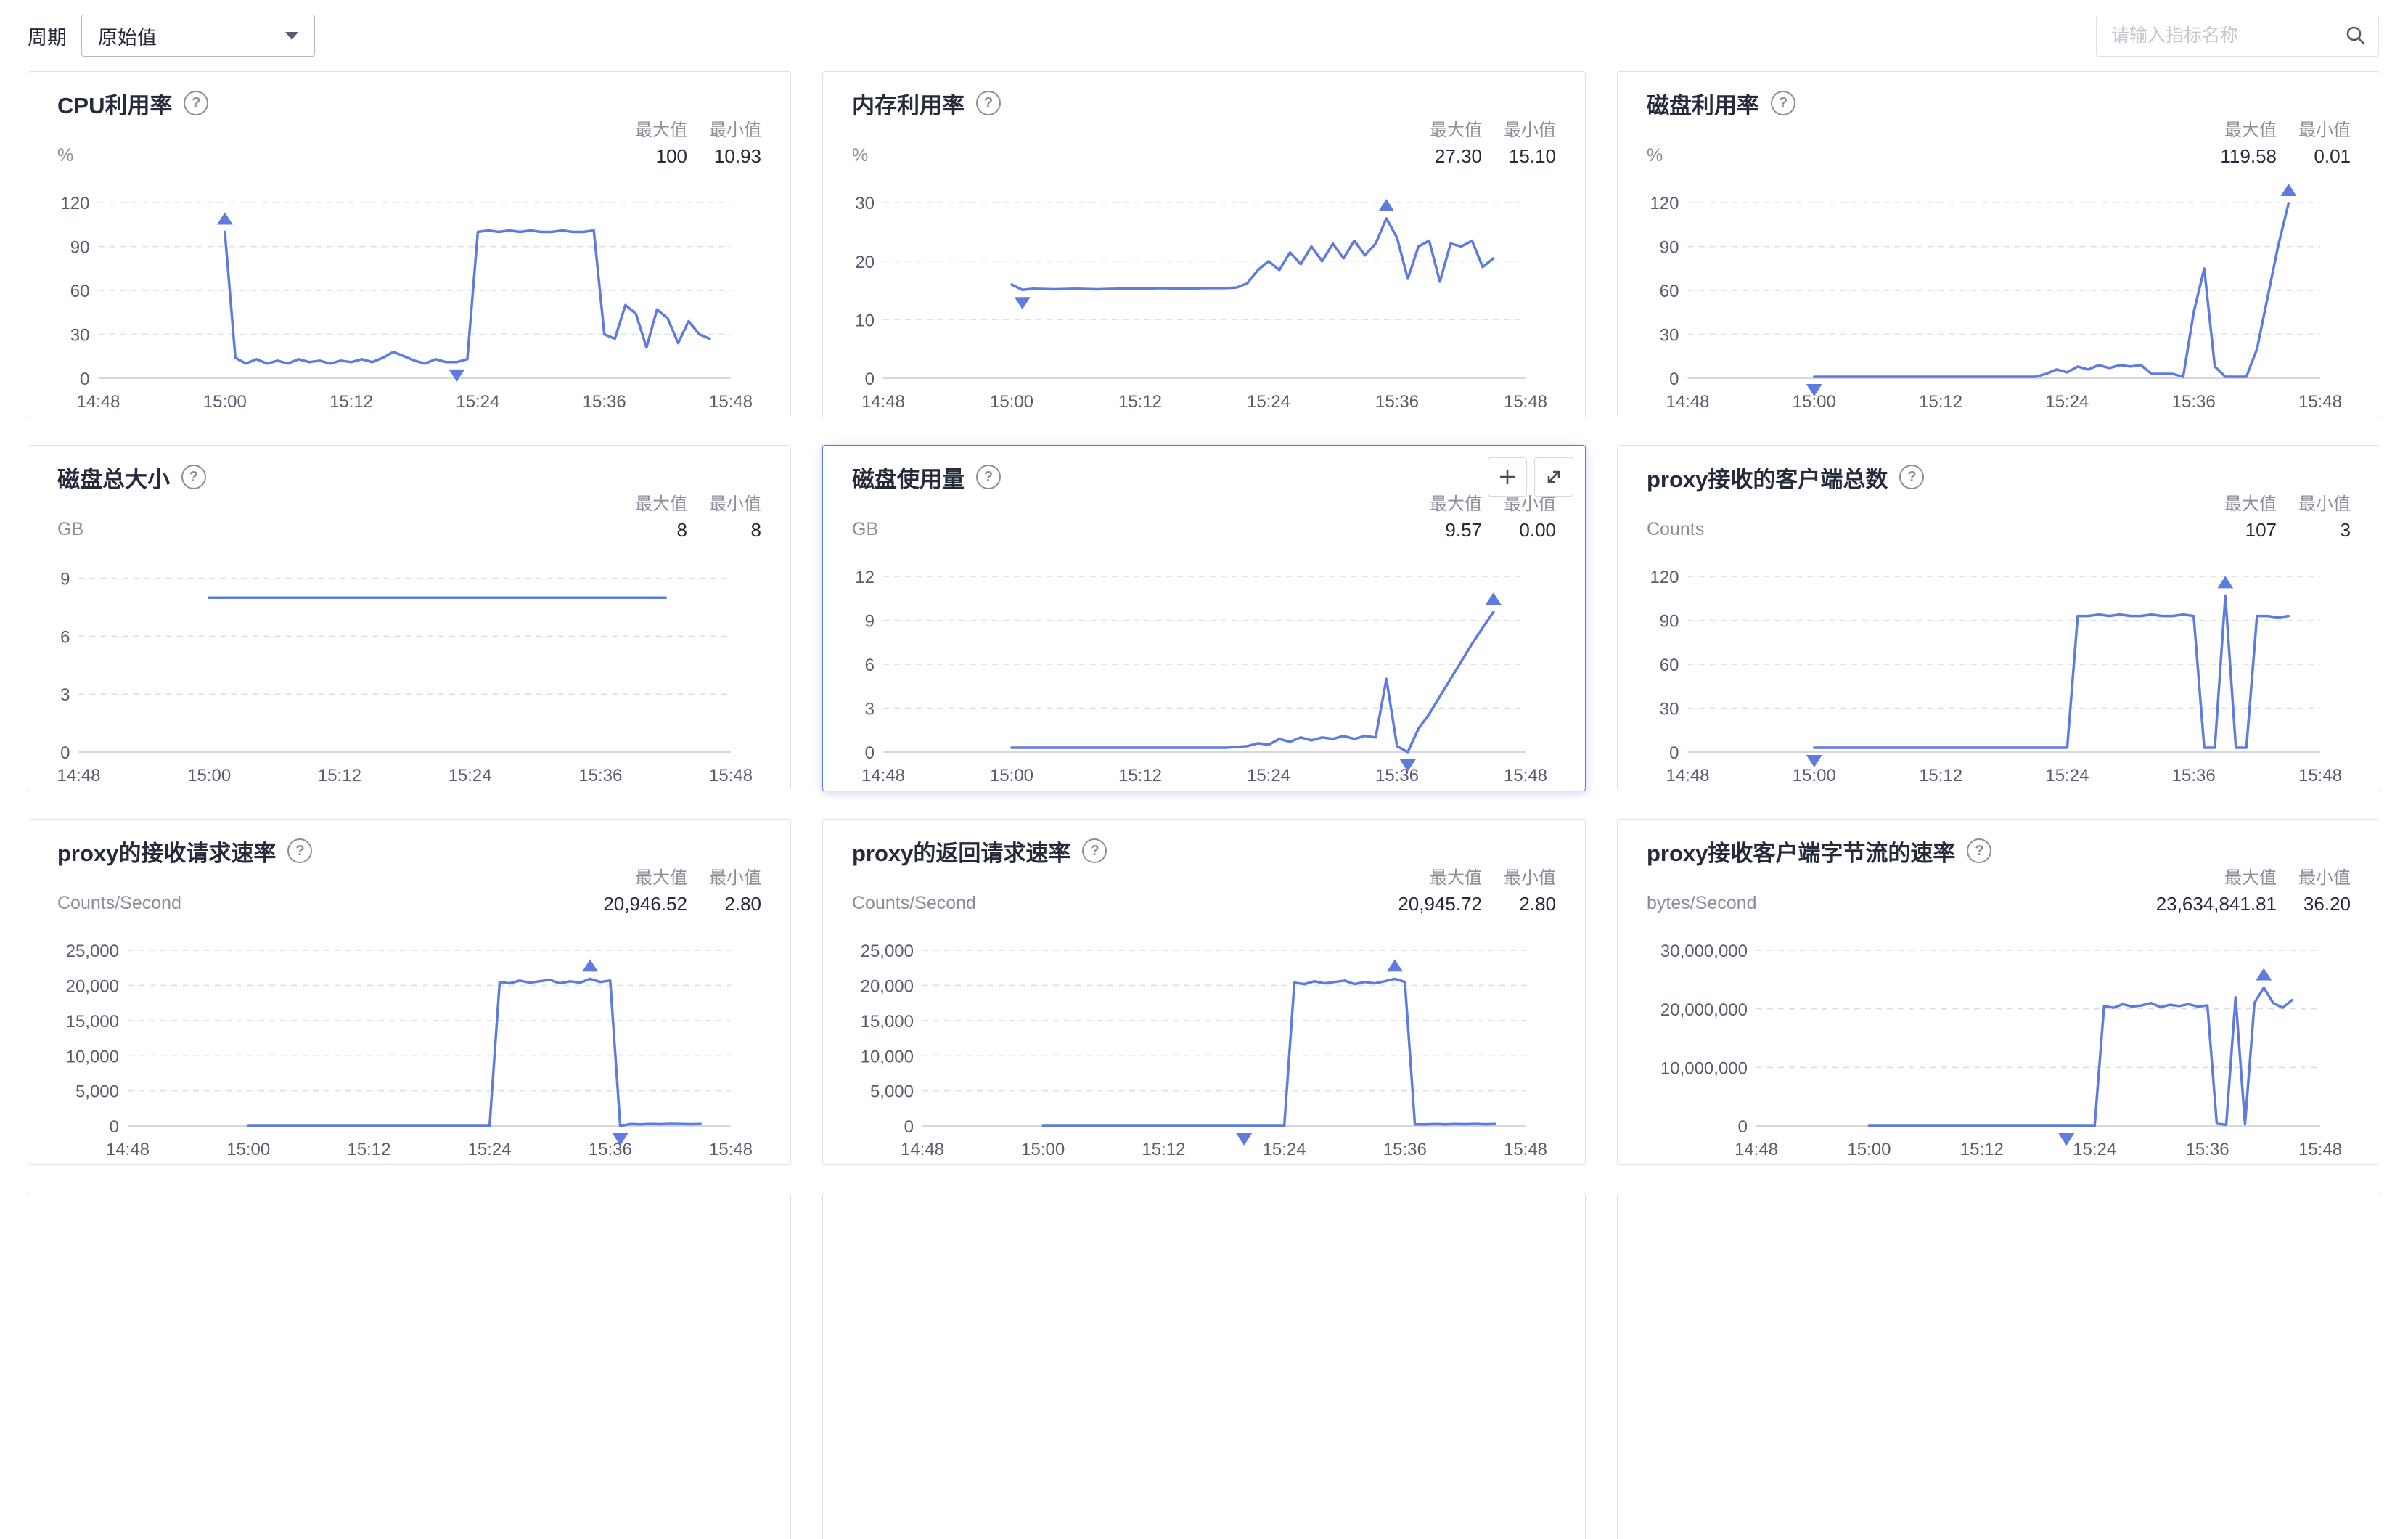 Image resolution: width=2408 pixels, height=1539 pixels. What do you see at coordinates (1674, 379) in the screenshot?
I see `svg-text: 0` at bounding box center [1674, 379].